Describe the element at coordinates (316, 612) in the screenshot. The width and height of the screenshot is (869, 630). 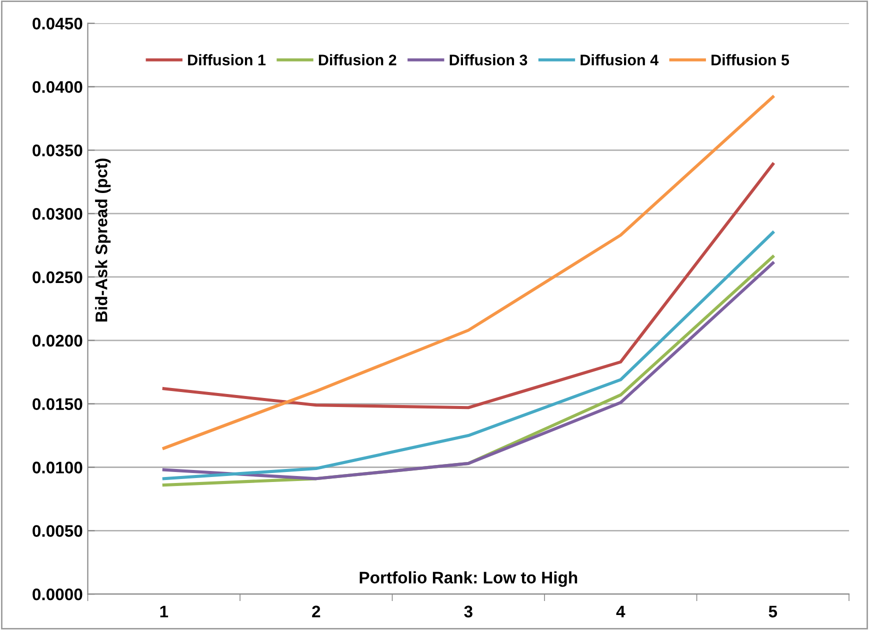
I see `x-tick-label: 2` at that location.